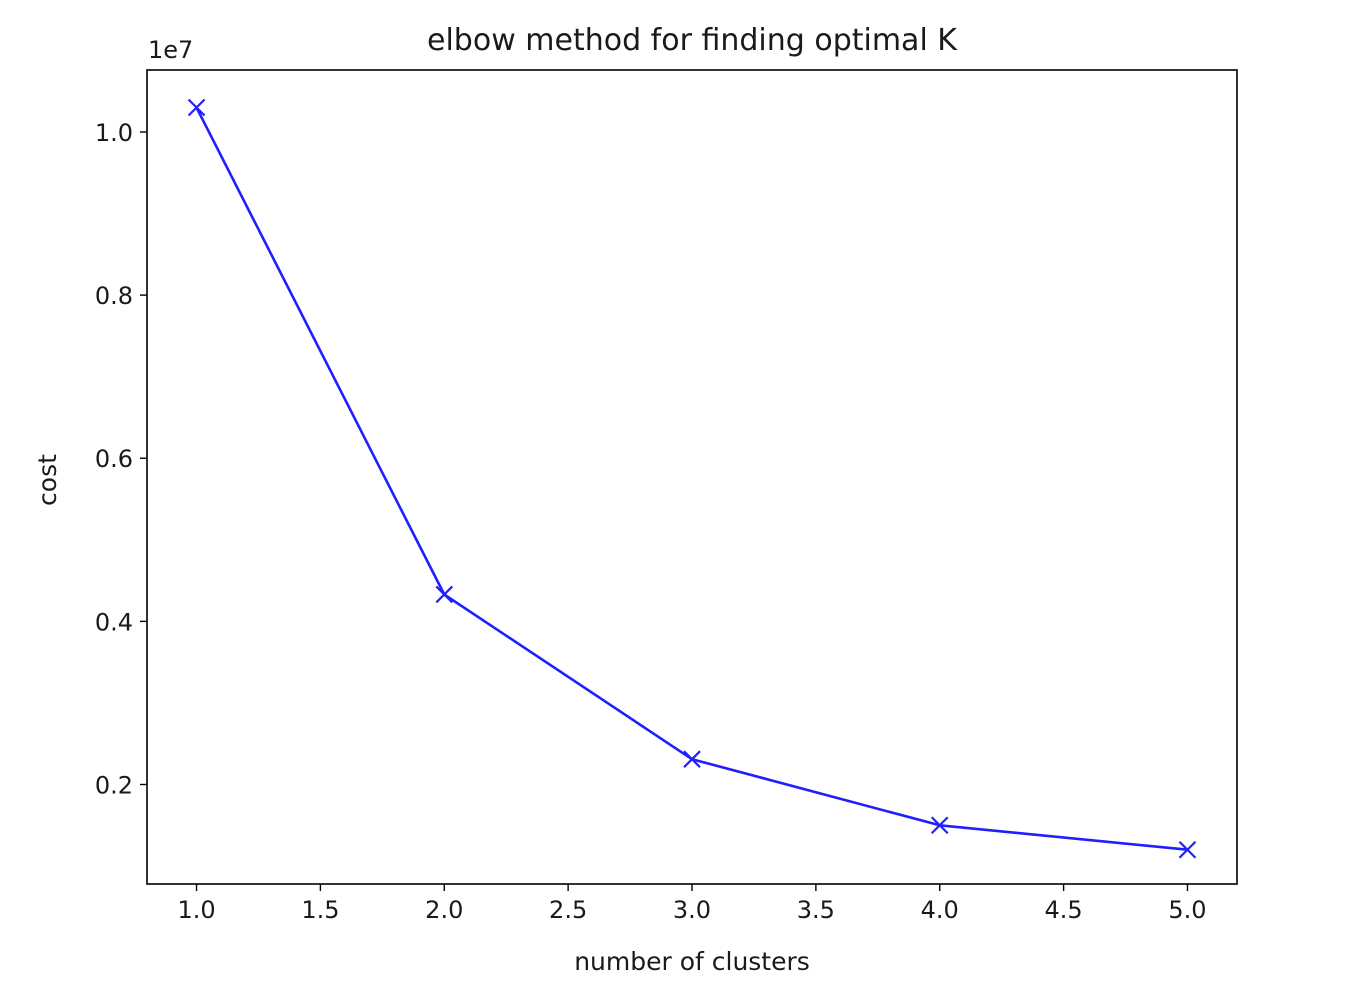 The image size is (1362, 1002). I want to click on y-axis-offset-label: 1e7, so click(170, 50).